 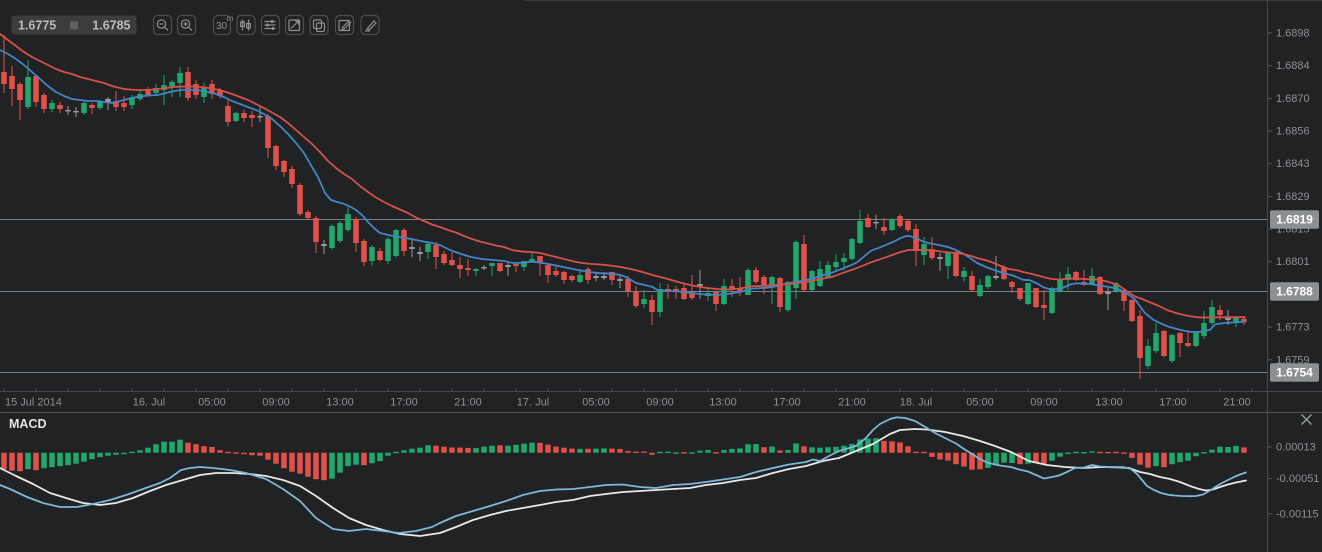 I want to click on svg-text: 1.6819, so click(x=1294, y=220).